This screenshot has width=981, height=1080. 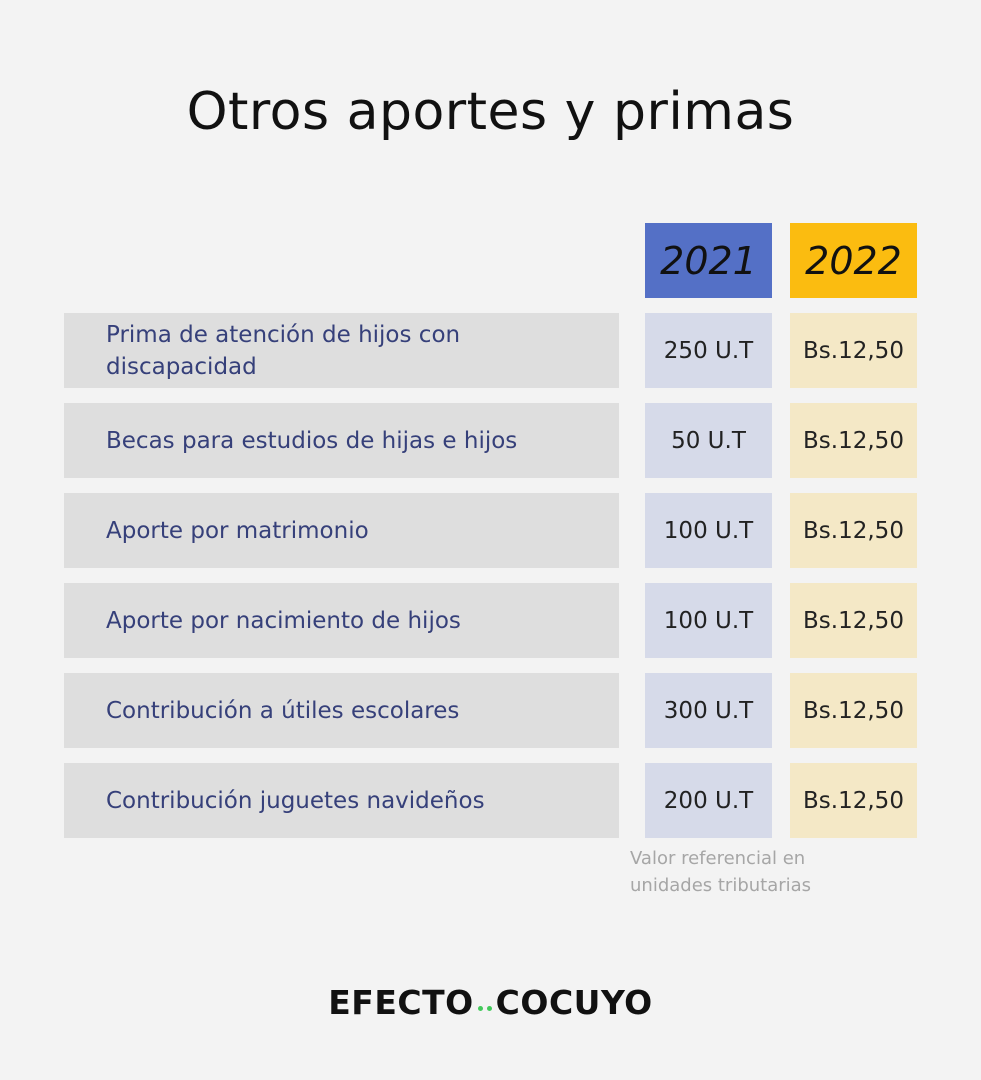 What do you see at coordinates (341, 710) in the screenshot?
I see `row-label-utiles-escolares: Contribución a útiles escolares` at bounding box center [341, 710].